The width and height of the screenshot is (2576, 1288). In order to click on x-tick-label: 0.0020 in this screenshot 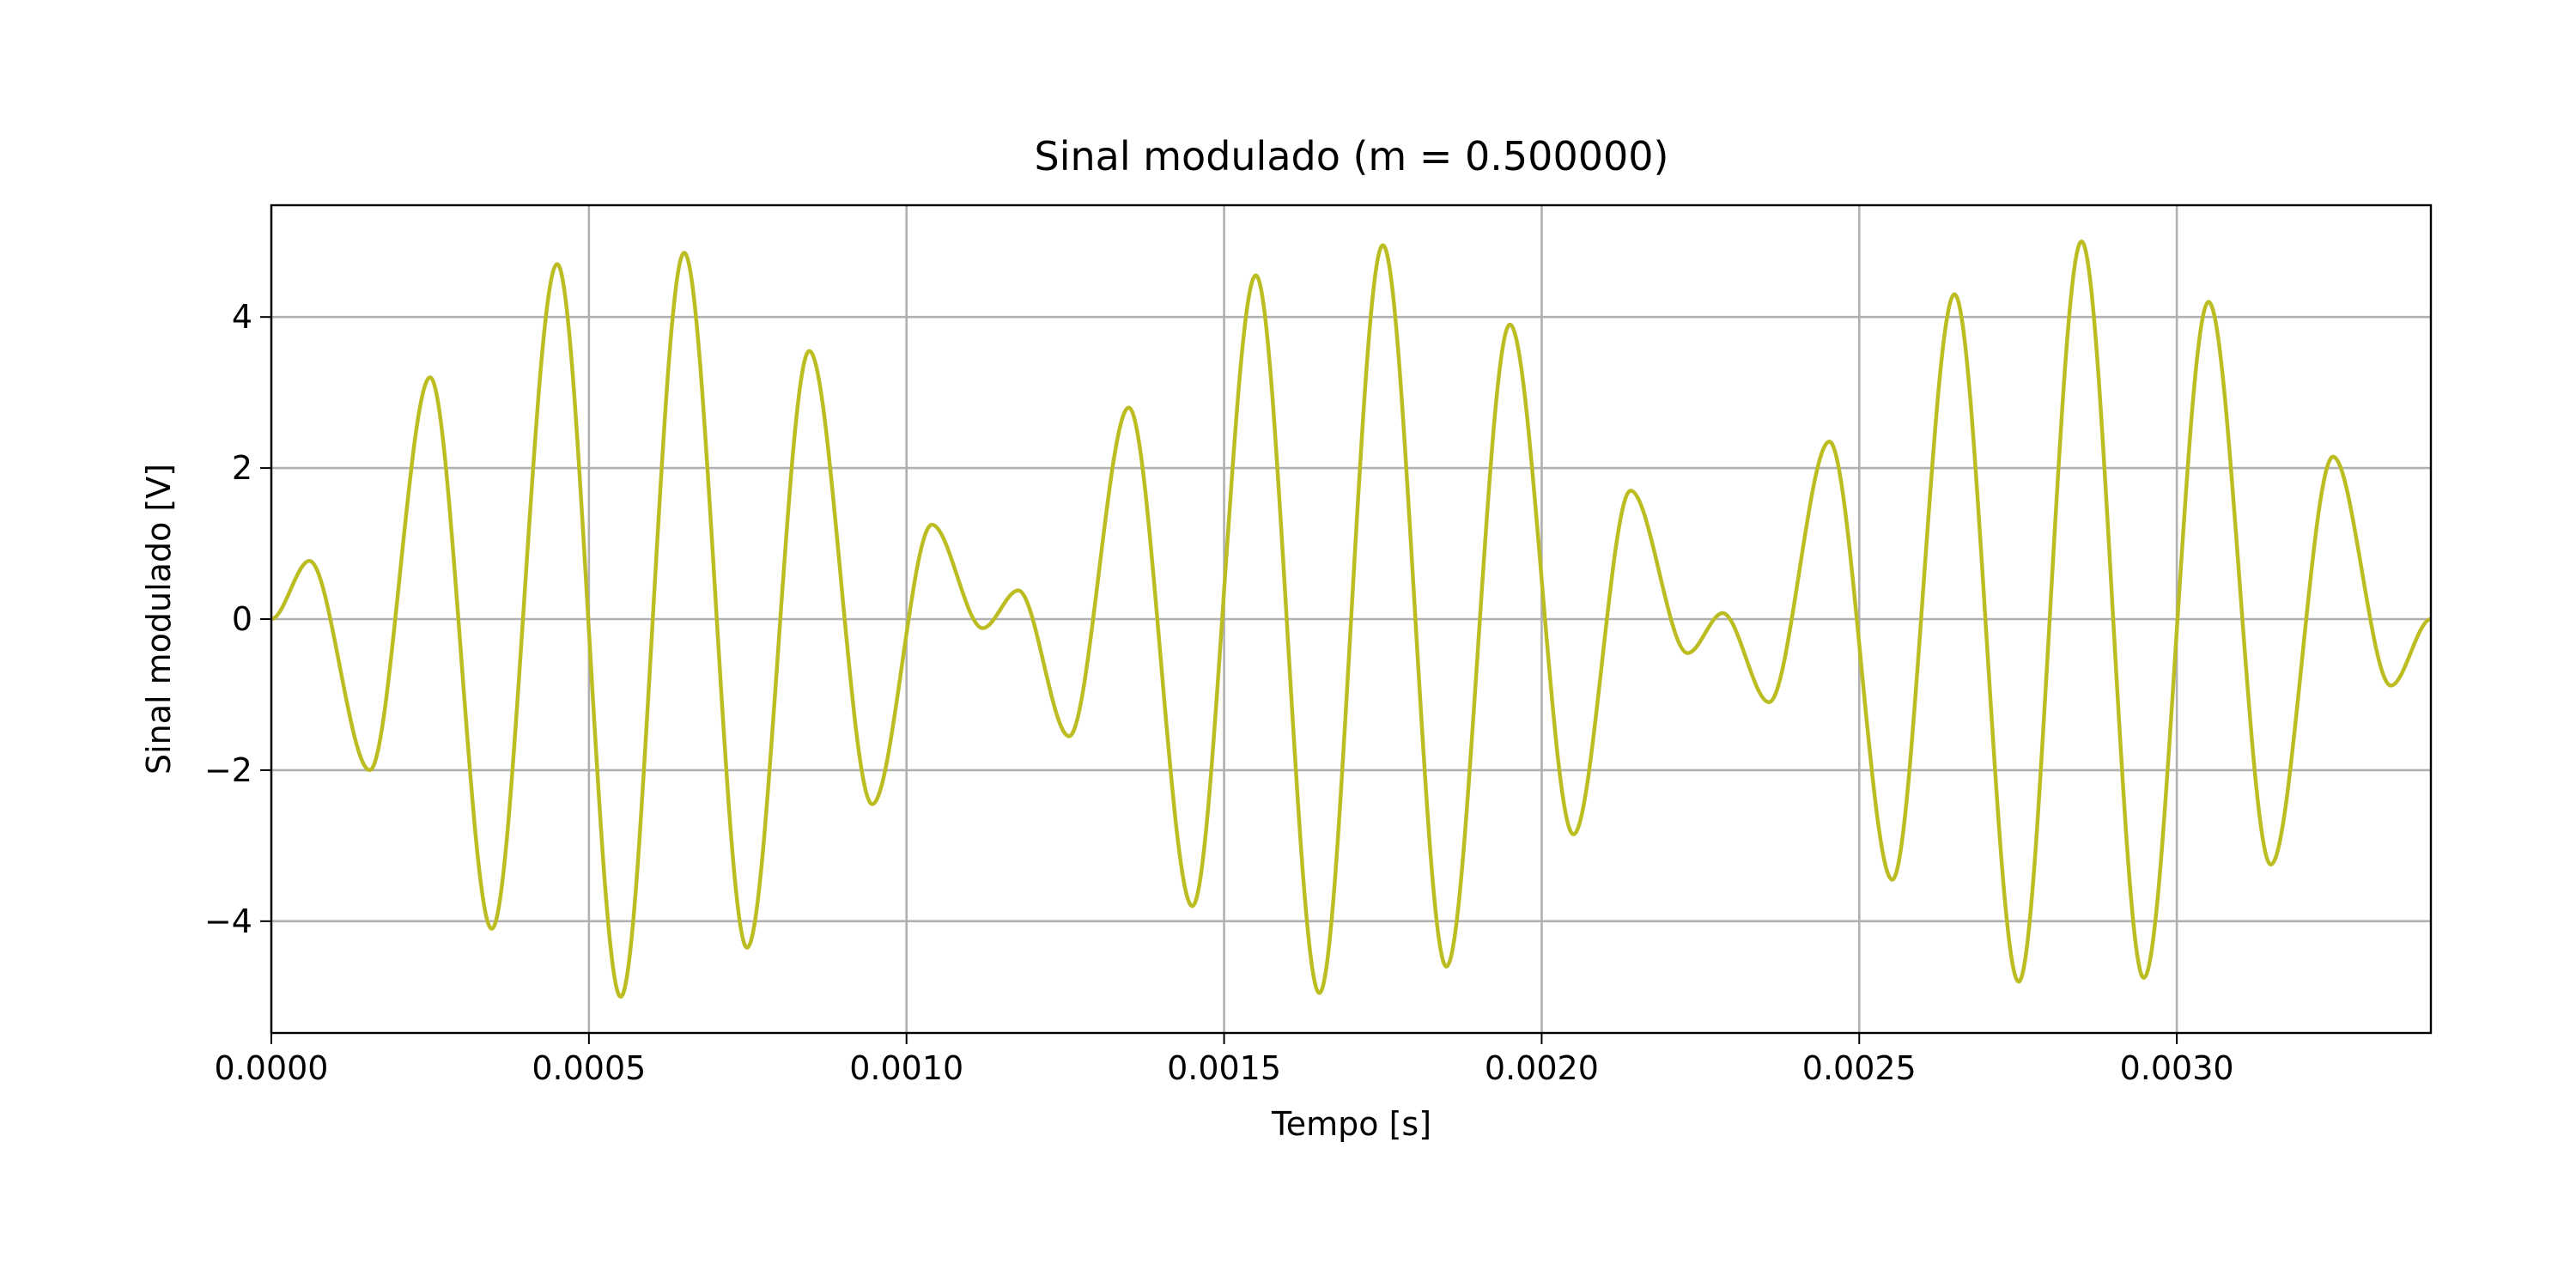, I will do `click(1542, 1068)`.